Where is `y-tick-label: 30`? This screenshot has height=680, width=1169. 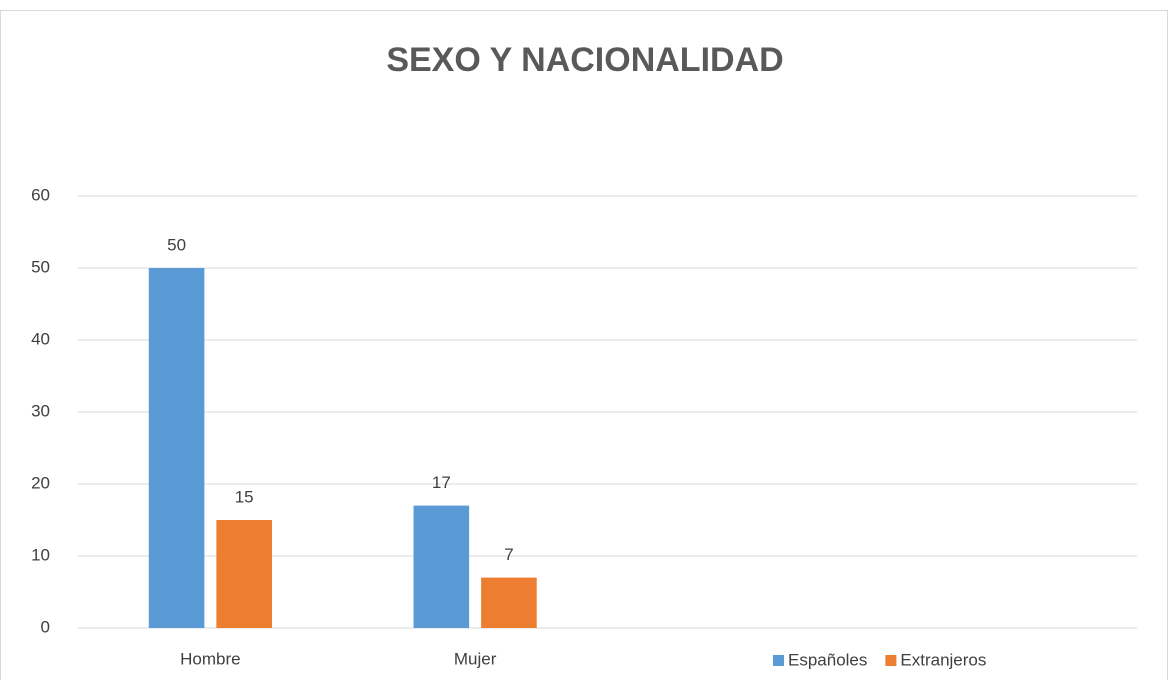
y-tick-label: 30 is located at coordinates (40, 410).